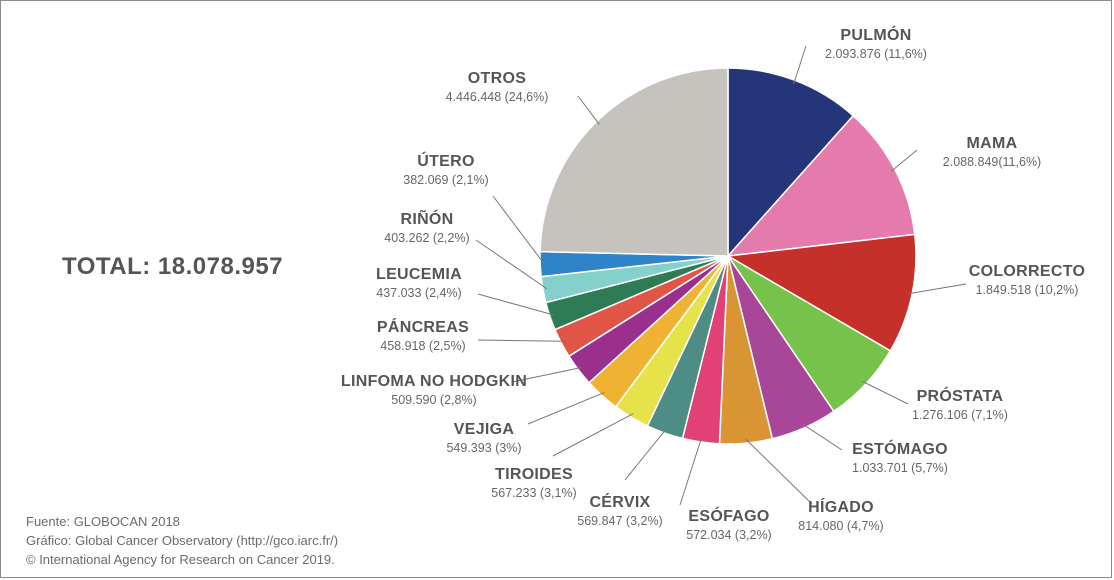 This screenshot has width=1114, height=580. What do you see at coordinates (728, 535) in the screenshot?
I see `value-esofago: 572.034 (3,2%)` at bounding box center [728, 535].